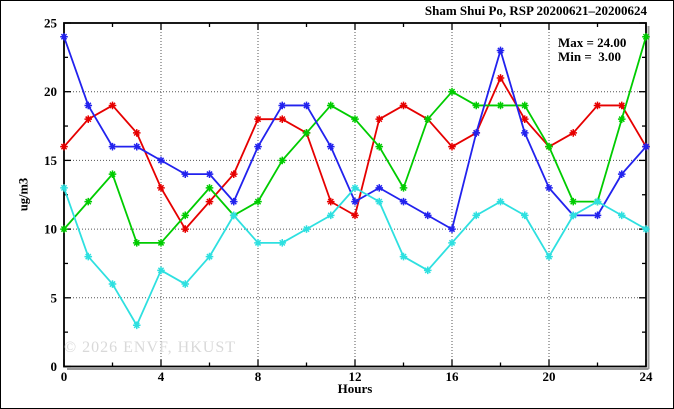 This screenshot has height=409, width=674. Describe the element at coordinates (50, 229) in the screenshot. I see `y-tick-label: 10` at that location.